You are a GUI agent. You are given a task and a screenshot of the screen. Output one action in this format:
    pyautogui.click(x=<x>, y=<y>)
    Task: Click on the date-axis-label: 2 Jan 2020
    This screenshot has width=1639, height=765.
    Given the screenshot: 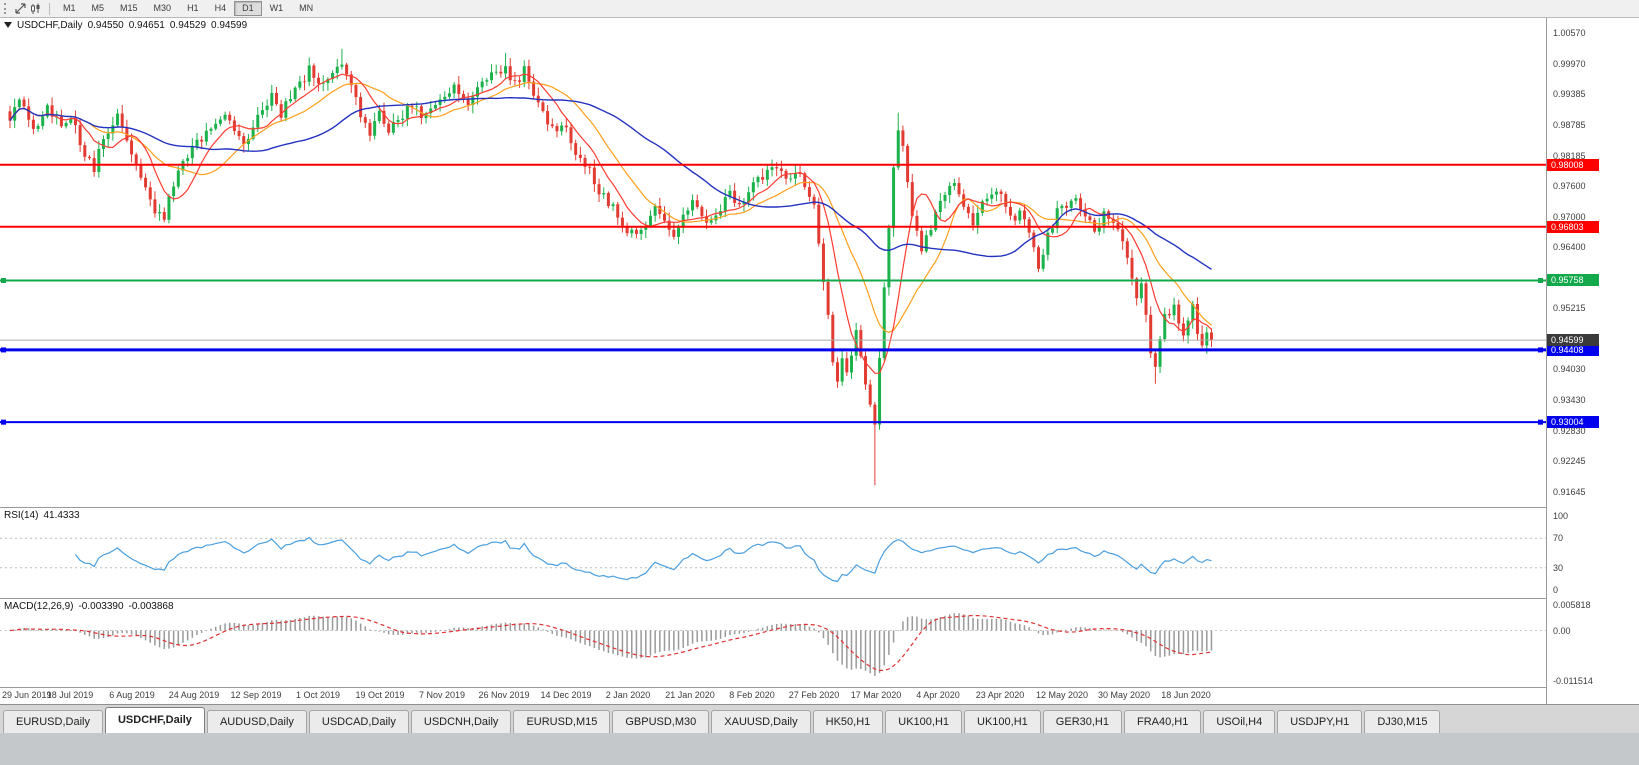 What is the action you would take?
    pyautogui.click(x=628, y=695)
    